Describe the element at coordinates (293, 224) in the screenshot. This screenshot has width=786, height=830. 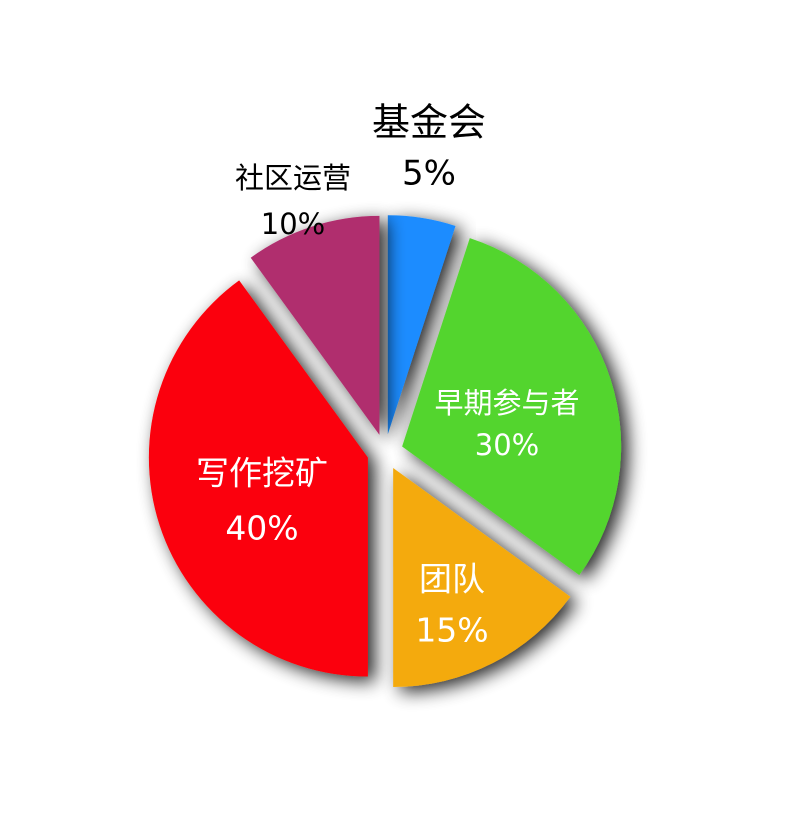
I see `slice-percent-label: 10%` at that location.